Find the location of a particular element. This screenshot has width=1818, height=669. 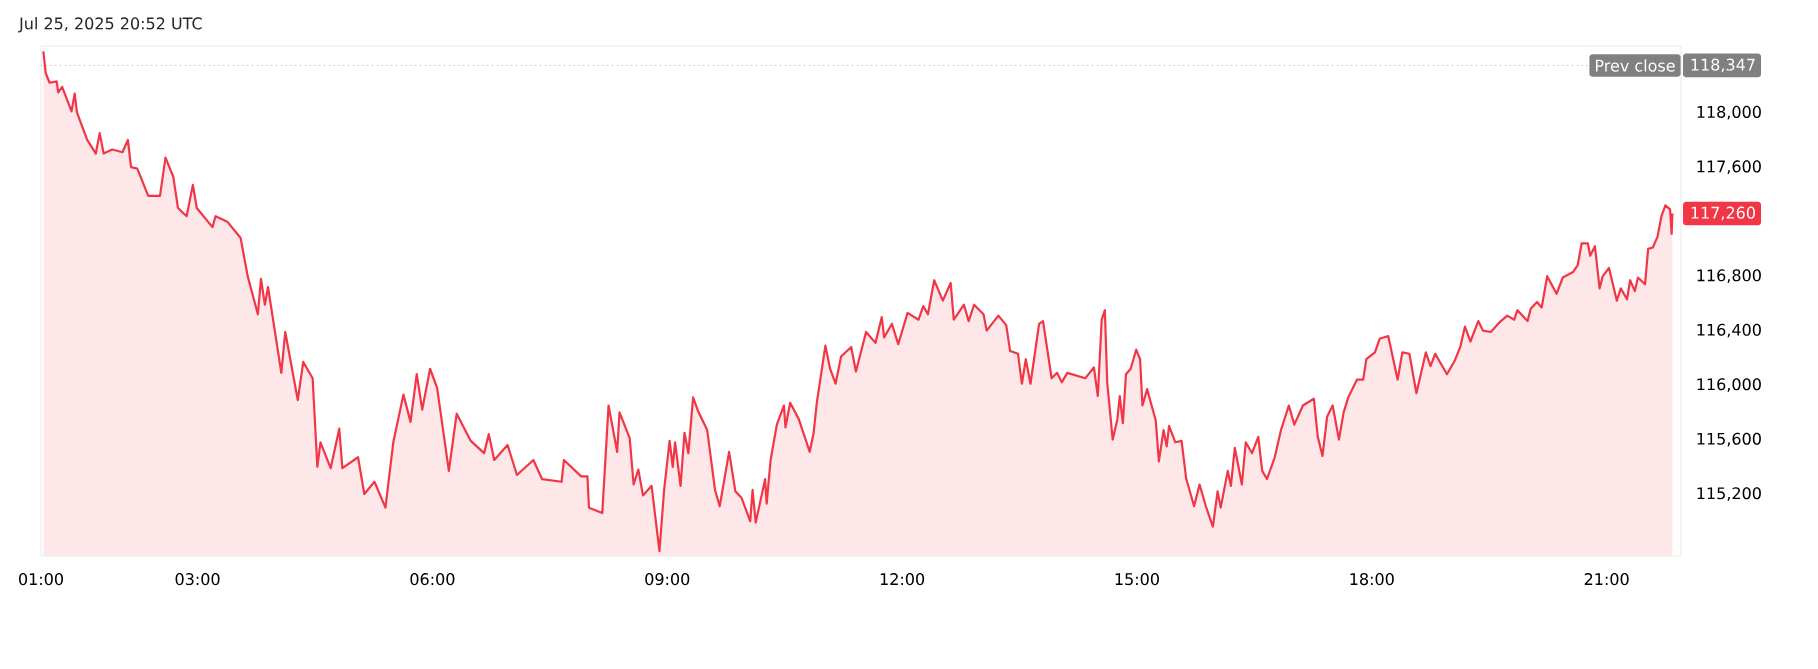

x-tick-label: 18:00 is located at coordinates (1372, 579).